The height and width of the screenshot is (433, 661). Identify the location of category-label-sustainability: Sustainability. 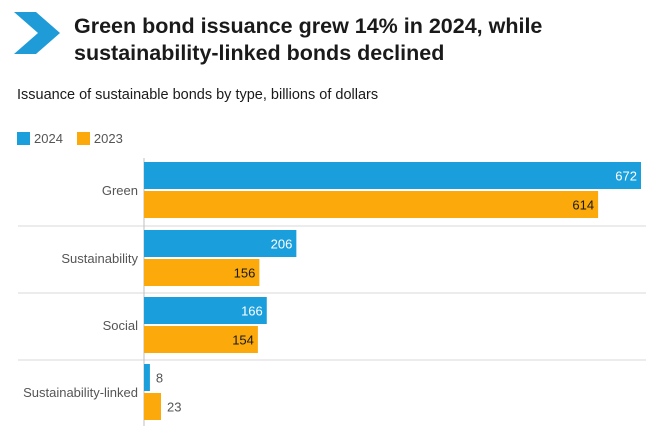
(99, 258).